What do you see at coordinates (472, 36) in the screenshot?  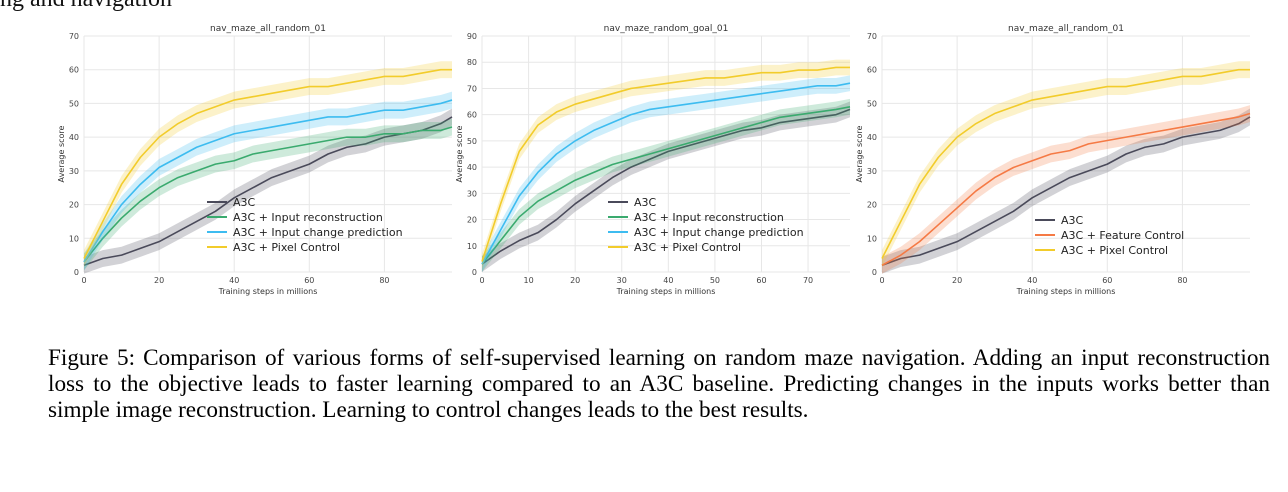 I see `y-tick-label: 90` at bounding box center [472, 36].